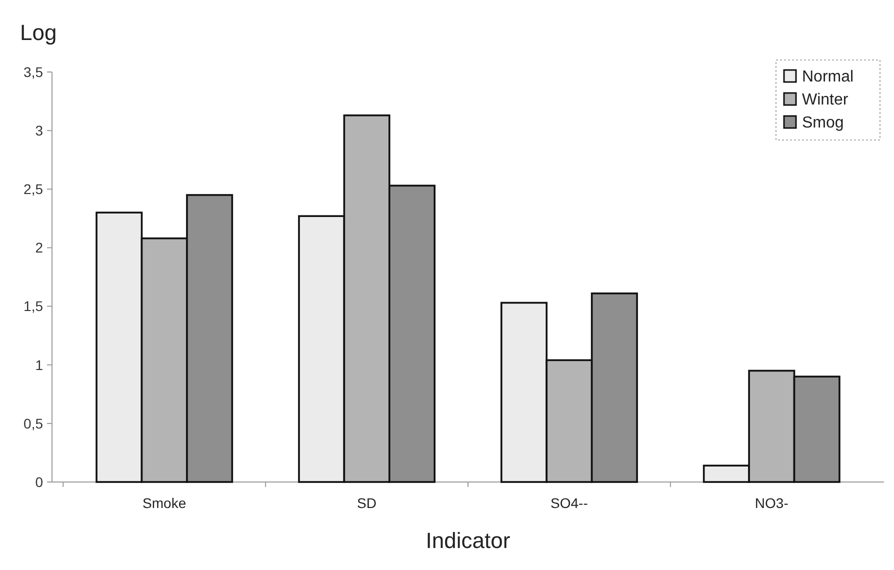 The height and width of the screenshot is (570, 894). Describe the element at coordinates (468, 540) in the screenshot. I see `x-axis-title: Indicator` at that location.